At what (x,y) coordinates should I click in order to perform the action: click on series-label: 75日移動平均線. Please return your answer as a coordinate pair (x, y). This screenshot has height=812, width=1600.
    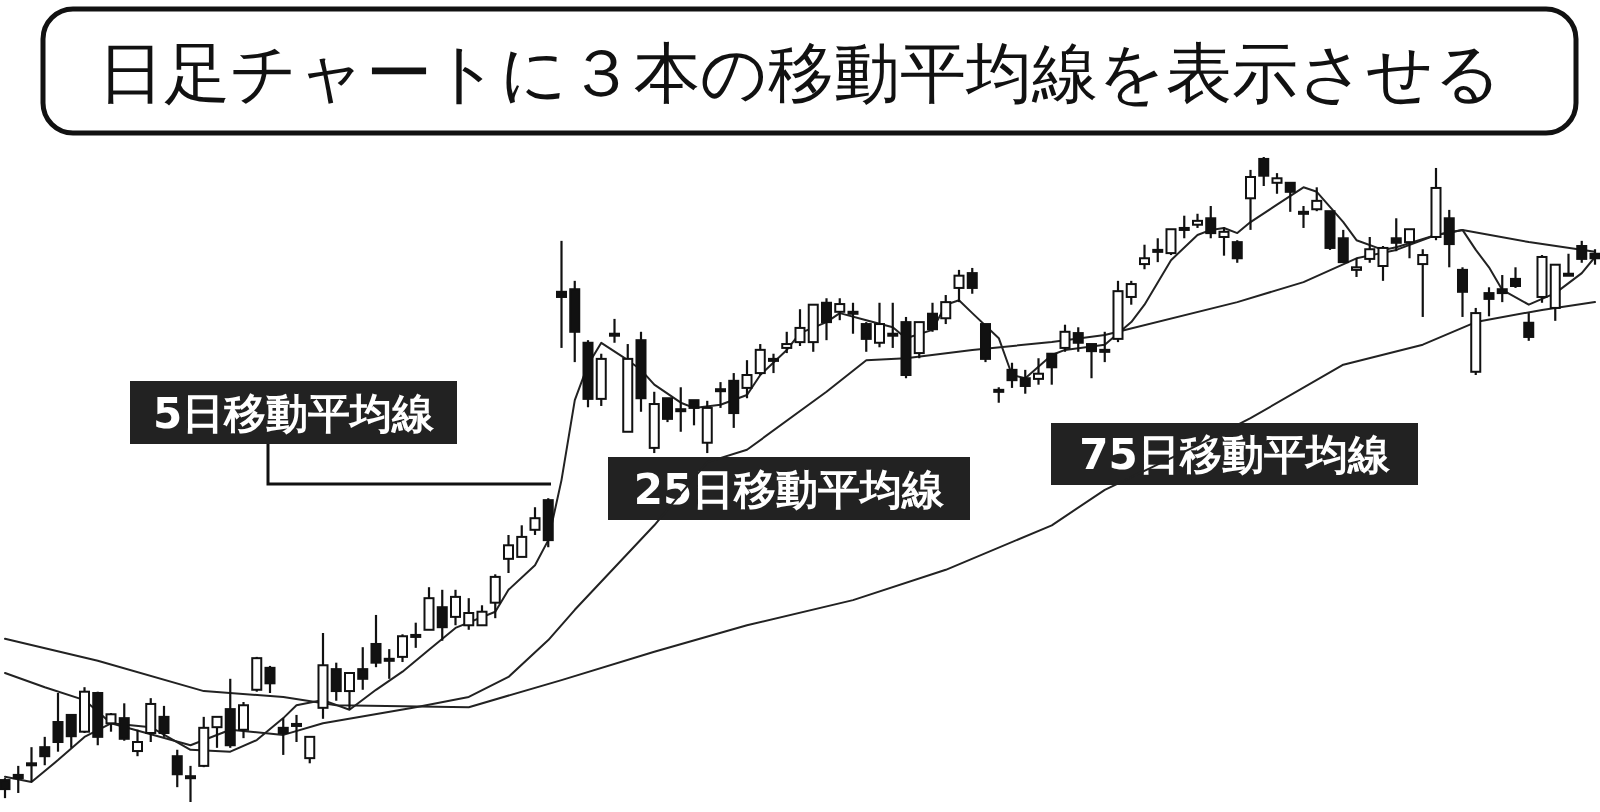
    Looking at the image, I should click on (1235, 454).